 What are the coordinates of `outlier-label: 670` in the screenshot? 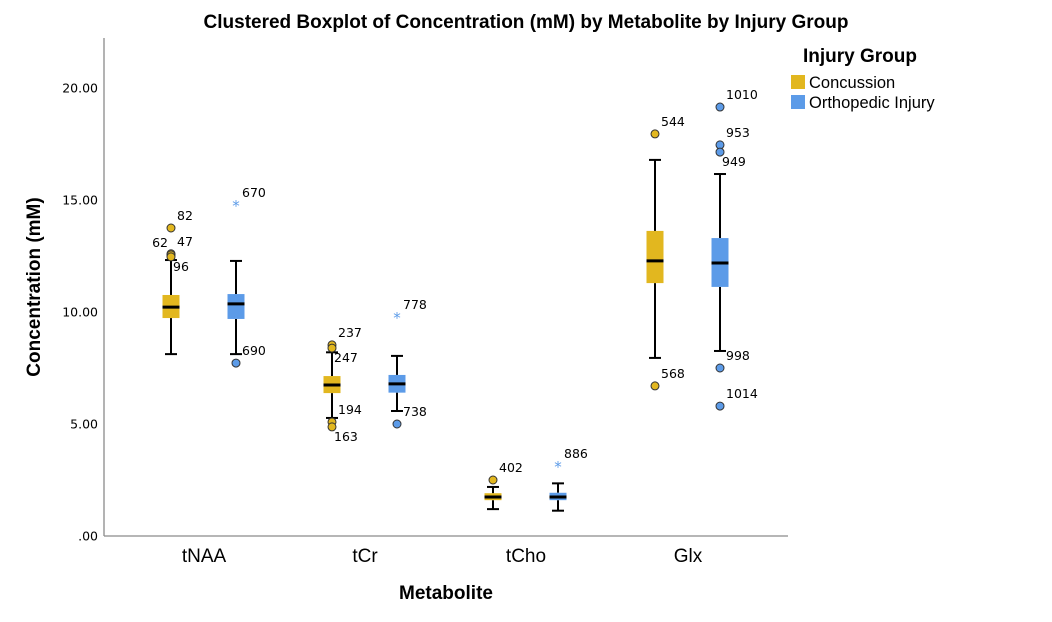 It's located at (254, 192).